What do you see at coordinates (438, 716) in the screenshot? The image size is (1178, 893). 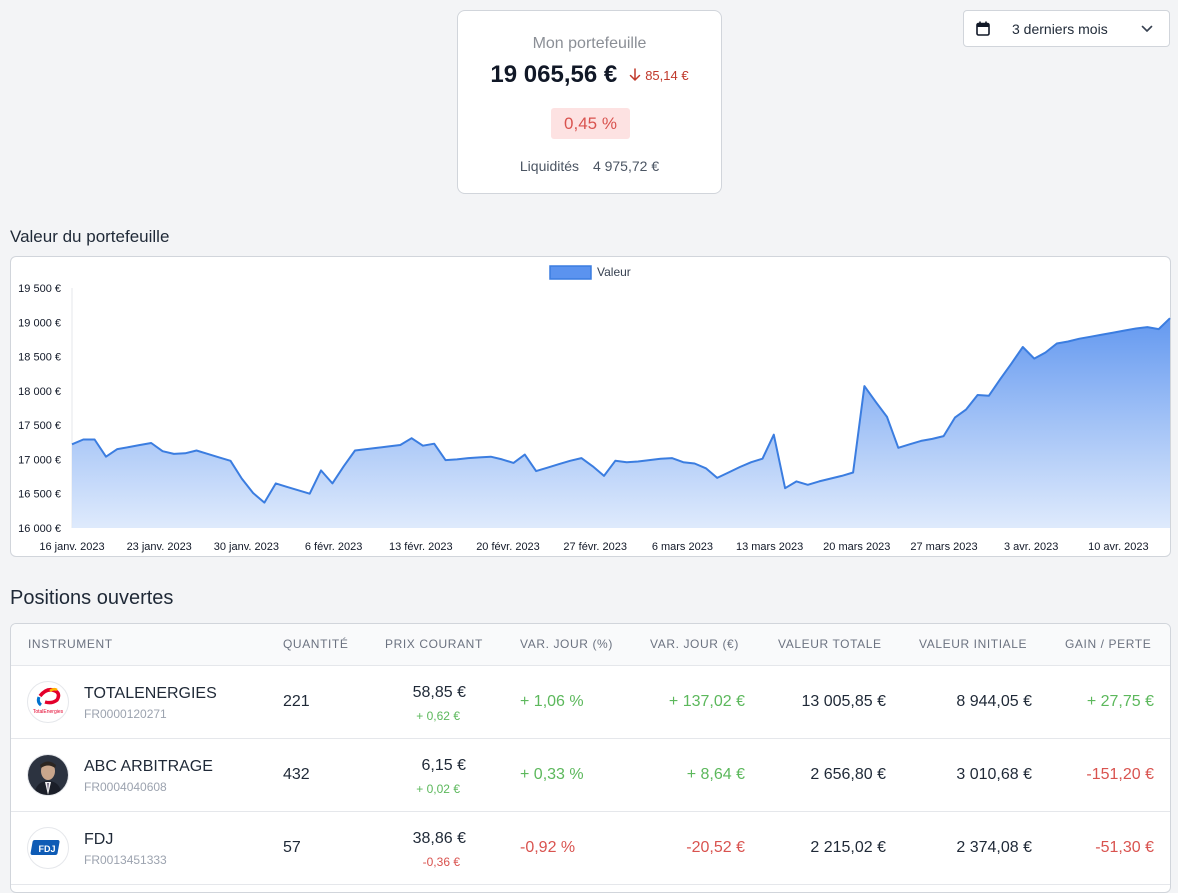 I see `price-change: + 0,62 €` at bounding box center [438, 716].